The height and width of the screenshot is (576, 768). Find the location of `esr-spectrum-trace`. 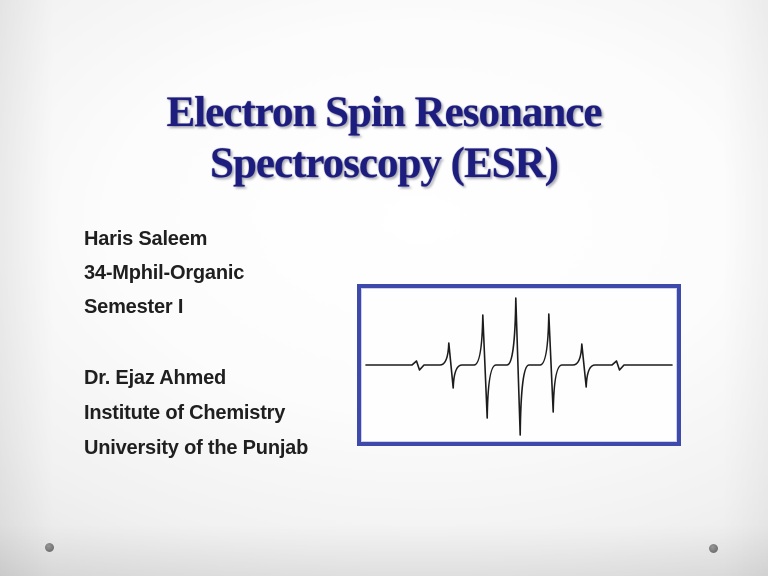

esr-spectrum-trace is located at coordinates (519, 366).